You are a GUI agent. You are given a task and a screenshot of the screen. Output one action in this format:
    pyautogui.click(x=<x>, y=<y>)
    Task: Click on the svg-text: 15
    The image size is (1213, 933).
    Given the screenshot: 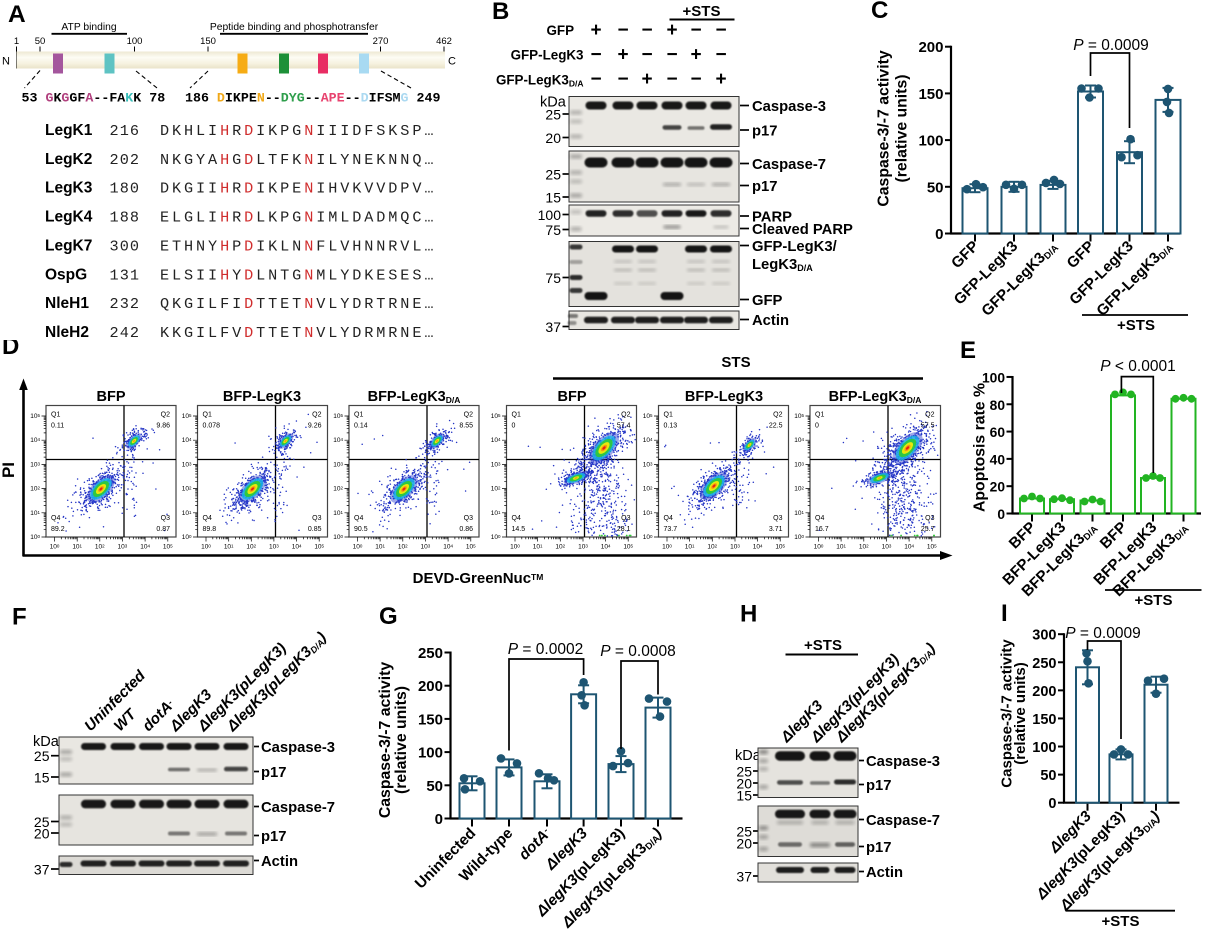 What is the action you would take?
    pyautogui.click(x=553, y=198)
    